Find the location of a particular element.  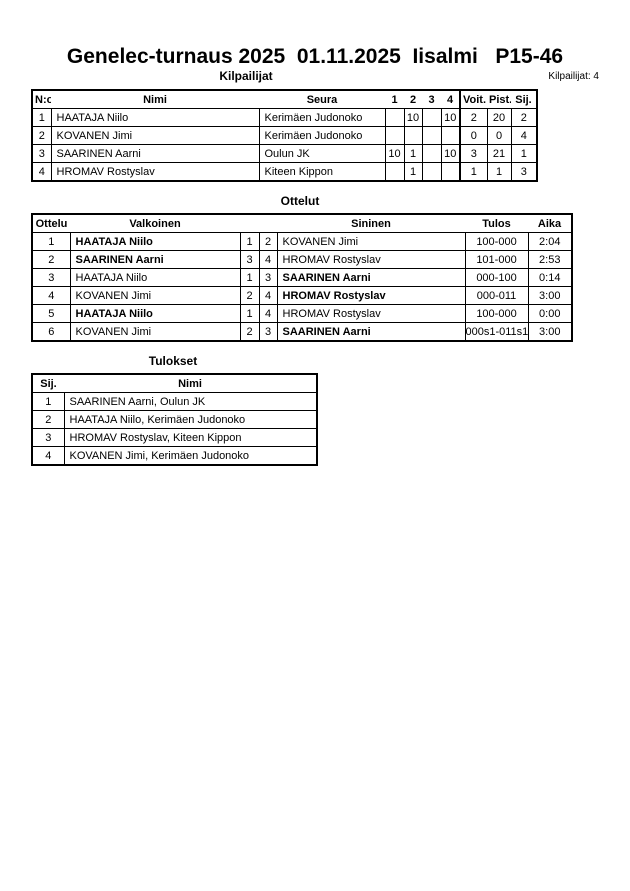

match-number: 1 is located at coordinates (51, 241).